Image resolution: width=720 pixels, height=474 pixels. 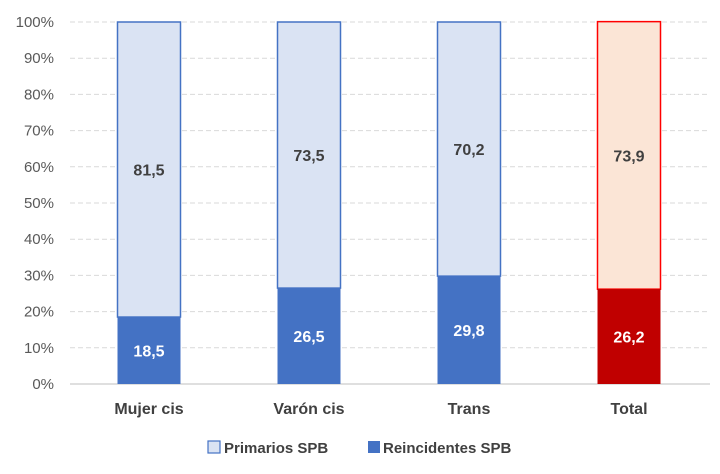 I want to click on data-label-reincidentes: 26,2, so click(x=628, y=338).